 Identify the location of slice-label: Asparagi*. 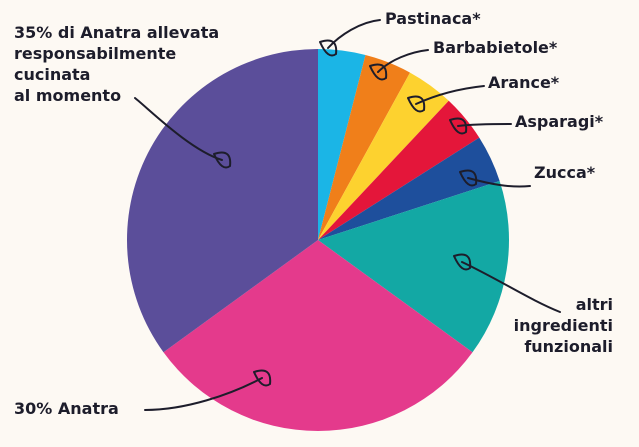
(559, 121).